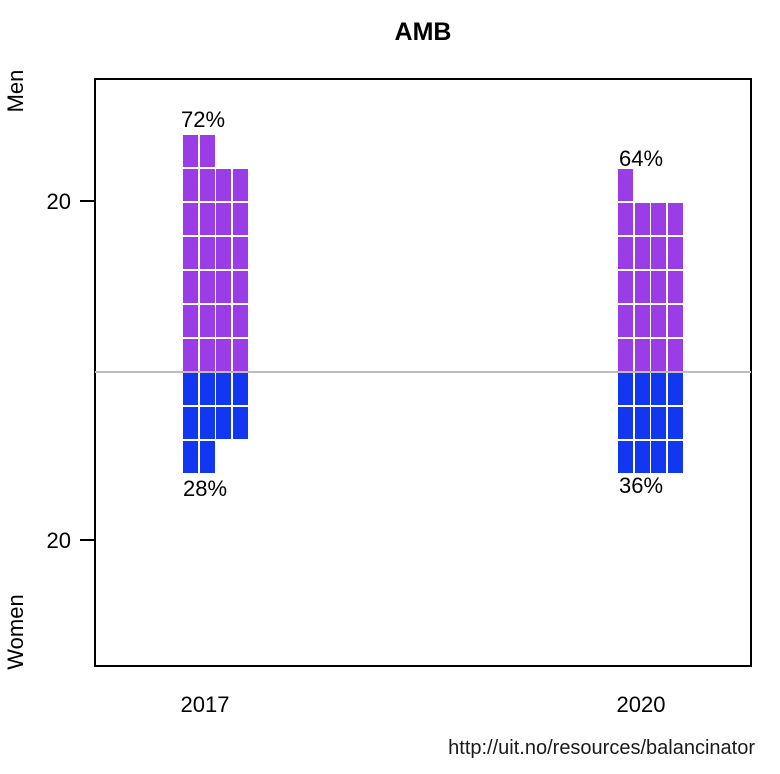  Describe the element at coordinates (641, 158) in the screenshot. I see `percent-label-men-2020: 64%` at that location.